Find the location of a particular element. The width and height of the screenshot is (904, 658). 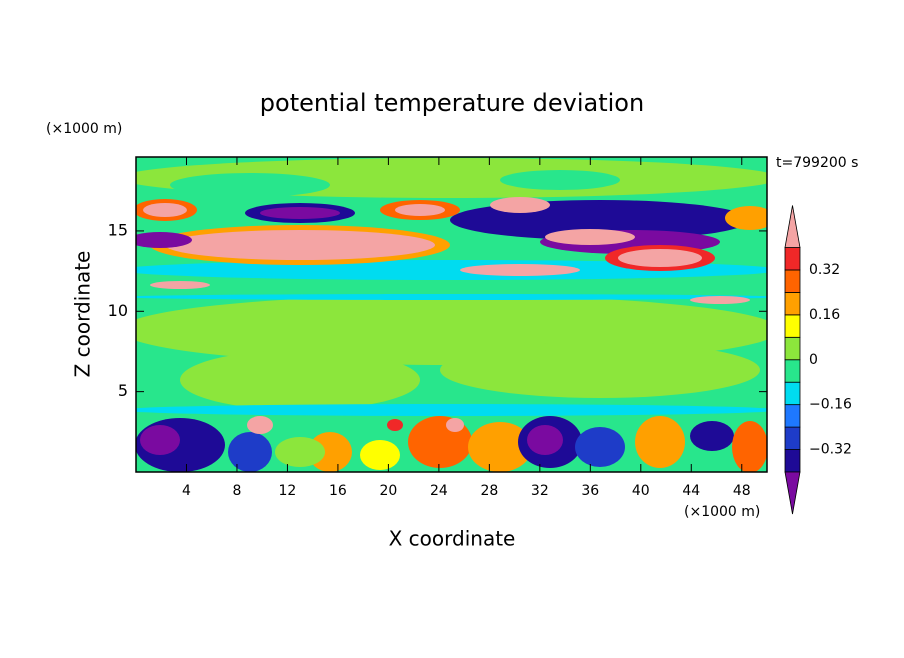

x-tick-label: 12 is located at coordinates (288, 491).